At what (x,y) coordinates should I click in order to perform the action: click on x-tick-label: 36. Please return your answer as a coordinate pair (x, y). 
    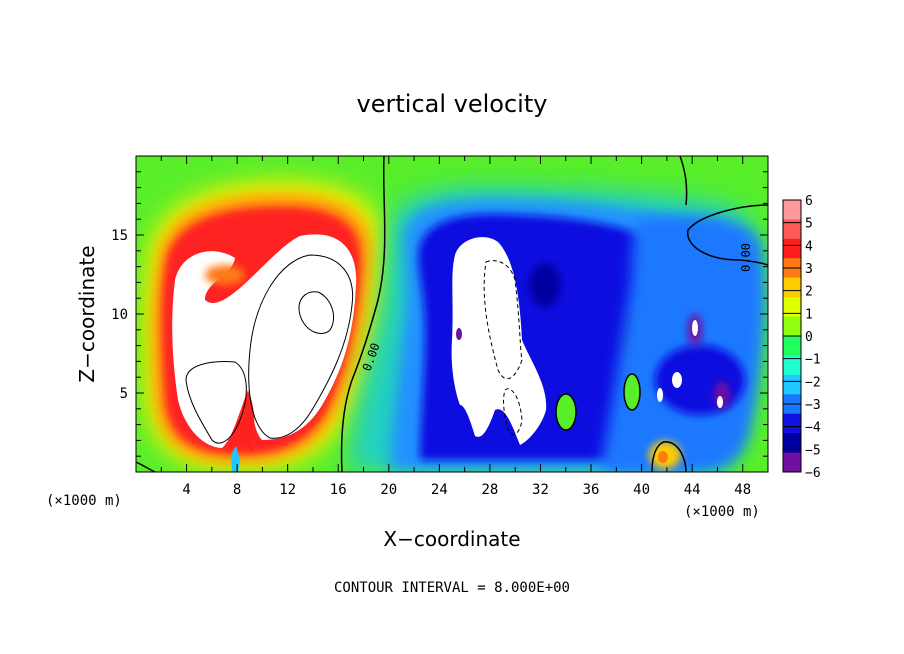
    Looking at the image, I should click on (591, 490).